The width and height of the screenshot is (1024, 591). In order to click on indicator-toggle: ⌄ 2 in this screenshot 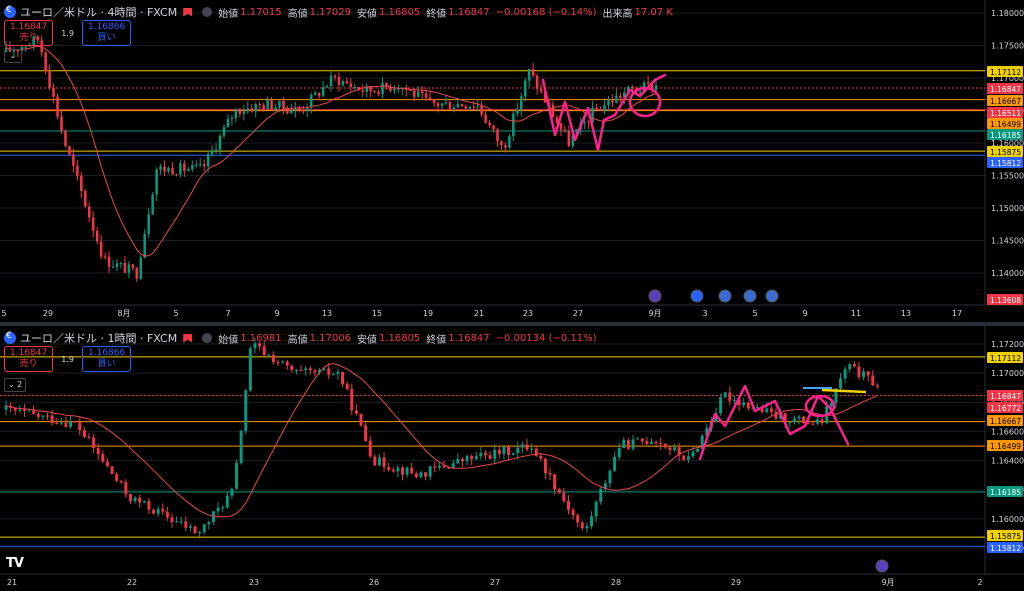, I will do `click(15, 385)`.